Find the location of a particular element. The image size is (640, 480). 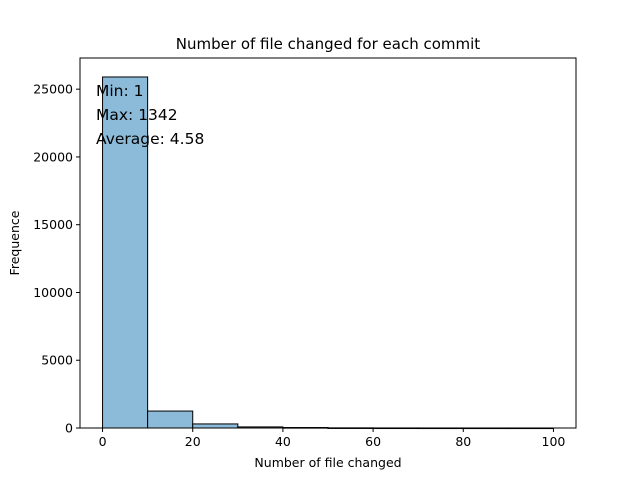

chart-title: Number of file changed for each commit is located at coordinates (328, 44).